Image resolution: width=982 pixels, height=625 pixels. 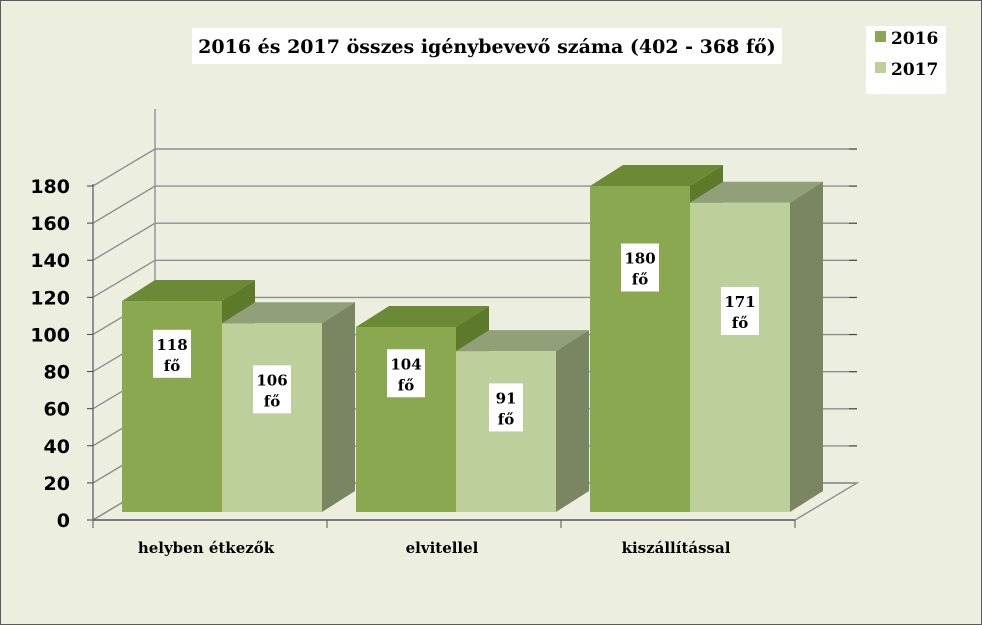 What do you see at coordinates (50, 187) in the screenshot?
I see `y-tick-label: 180` at bounding box center [50, 187].